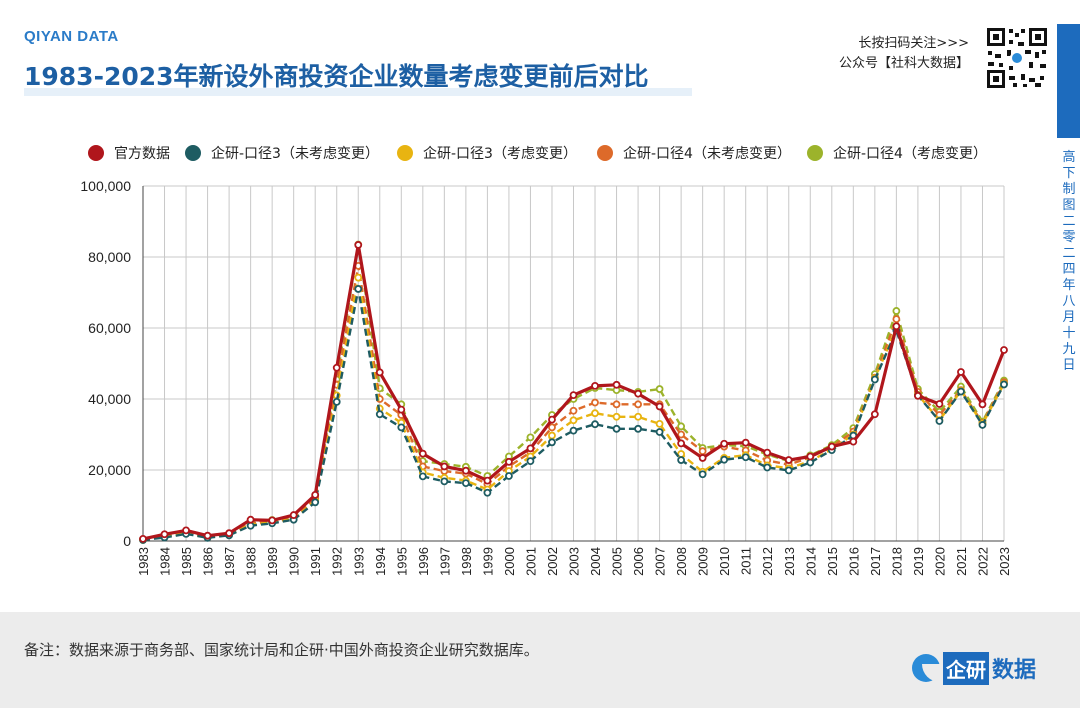  Describe the element at coordinates (142, 154) in the screenshot. I see `legend-label: 官方数据` at that location.